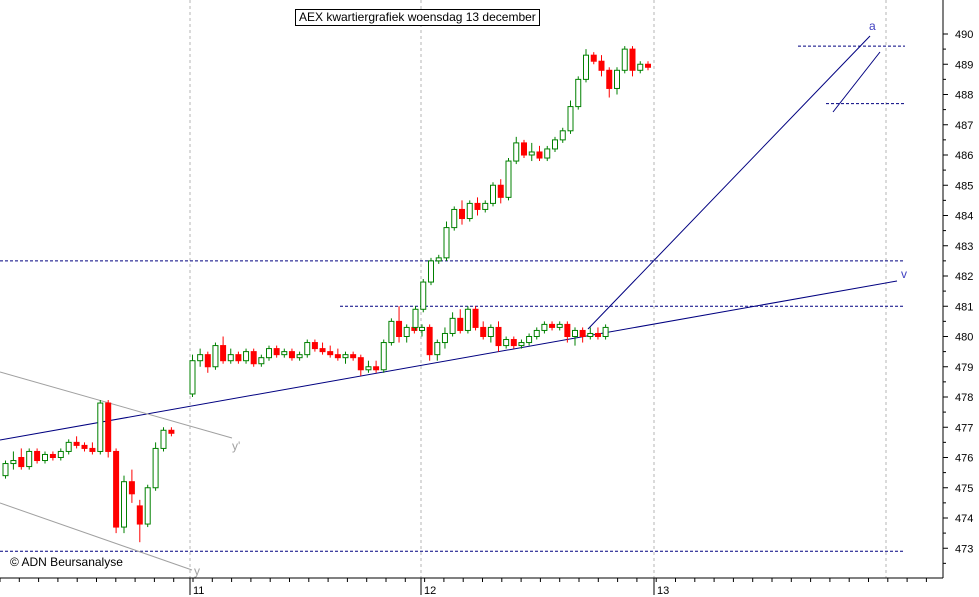  Describe the element at coordinates (964, 459) in the screenshot. I see `y-tick-label: 476` at that location.